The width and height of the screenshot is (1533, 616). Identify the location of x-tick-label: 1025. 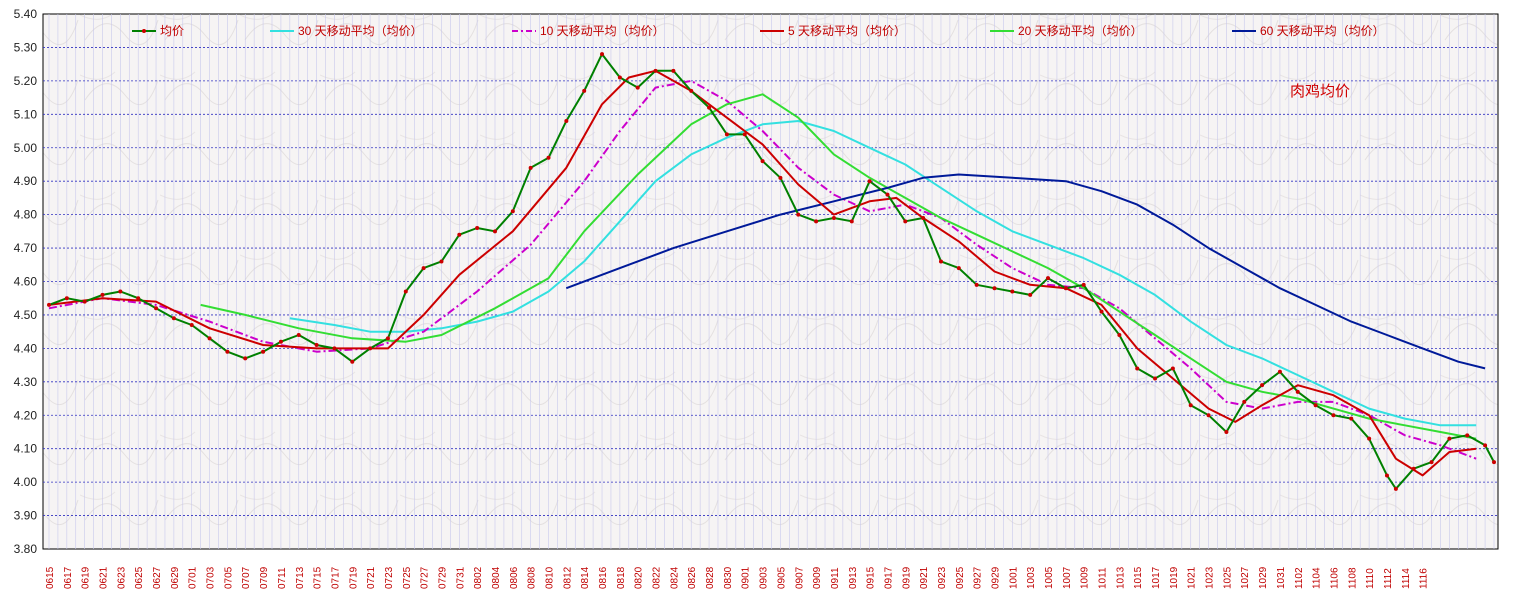
(1227, 577).